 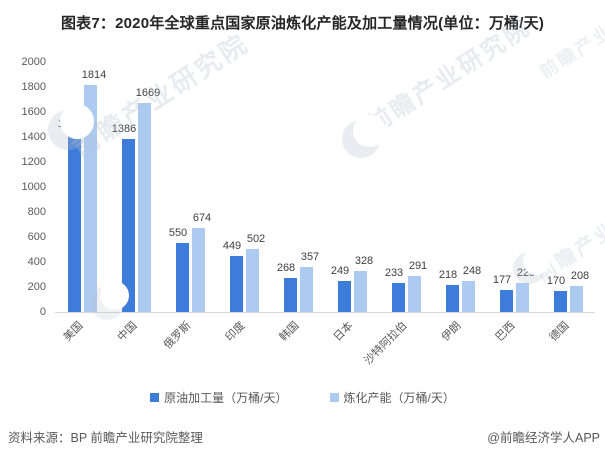 I want to click on y-axis-tick-label: 1400, so click(x=33, y=137).